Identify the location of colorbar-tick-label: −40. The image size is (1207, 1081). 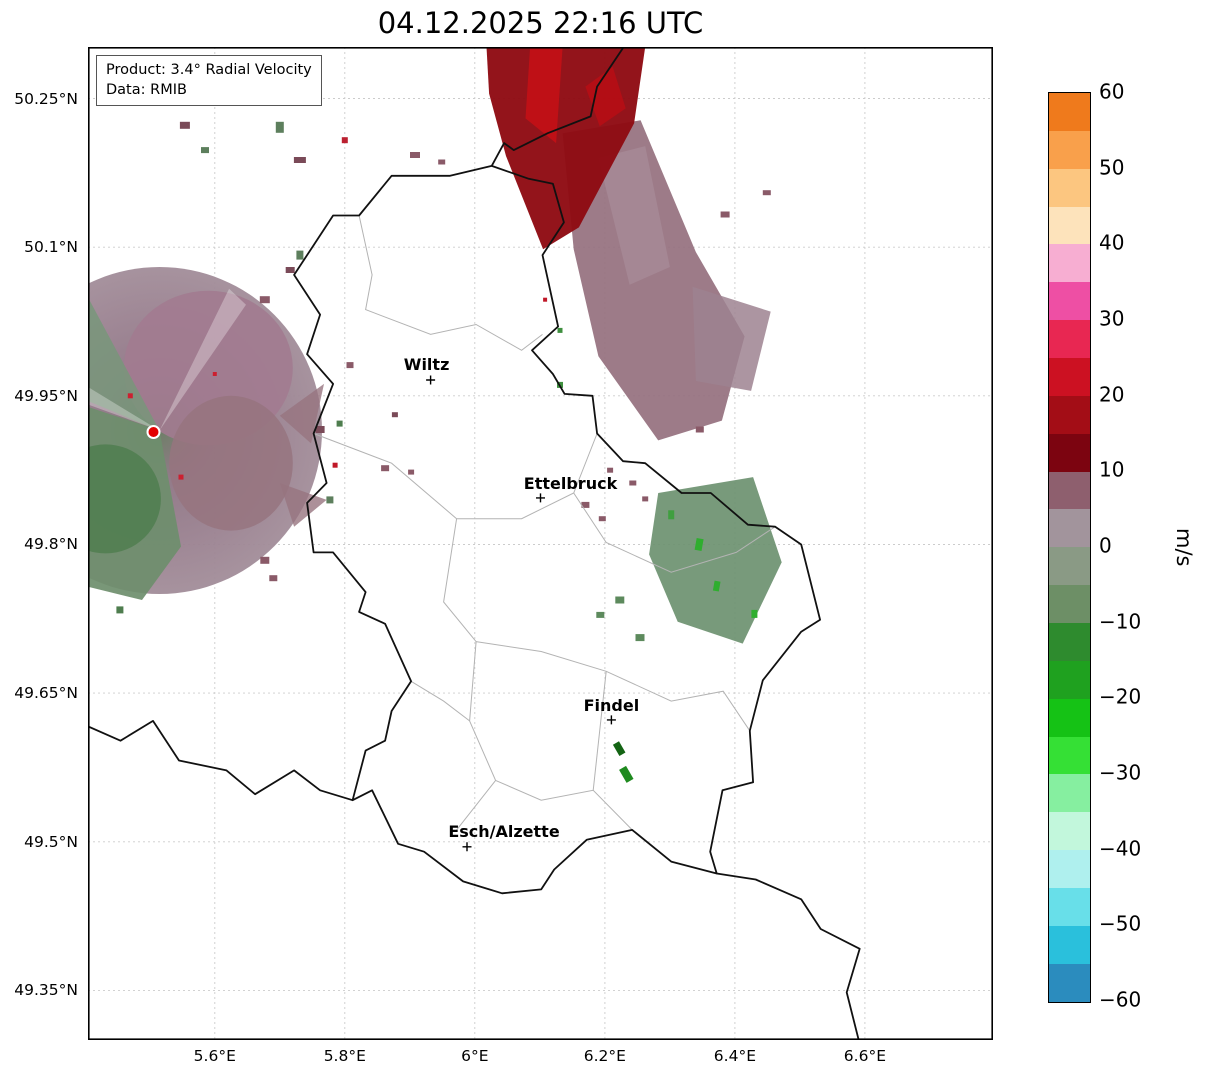
(1120, 848).